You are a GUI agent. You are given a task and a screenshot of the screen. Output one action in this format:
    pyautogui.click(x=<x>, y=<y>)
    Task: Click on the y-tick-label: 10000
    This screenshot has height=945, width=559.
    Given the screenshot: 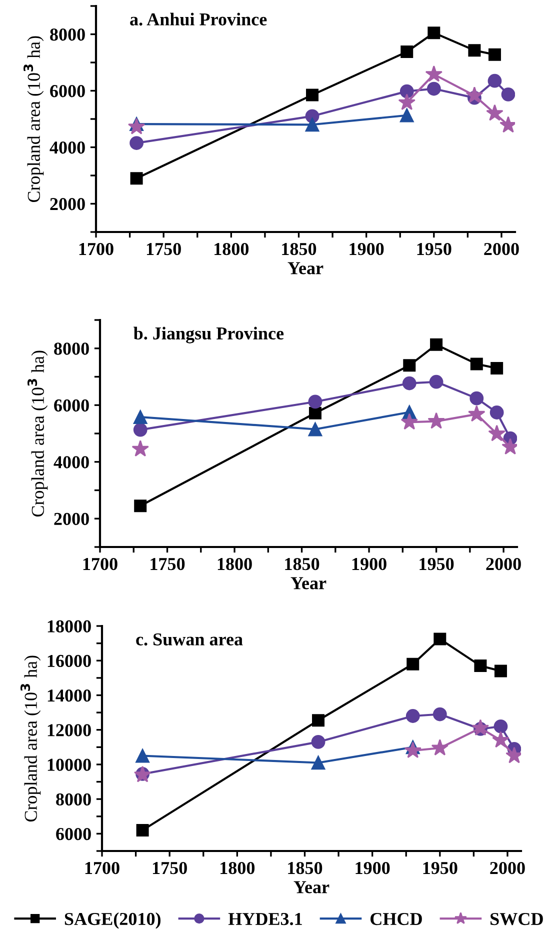 What is the action you would take?
    pyautogui.click(x=69, y=764)
    